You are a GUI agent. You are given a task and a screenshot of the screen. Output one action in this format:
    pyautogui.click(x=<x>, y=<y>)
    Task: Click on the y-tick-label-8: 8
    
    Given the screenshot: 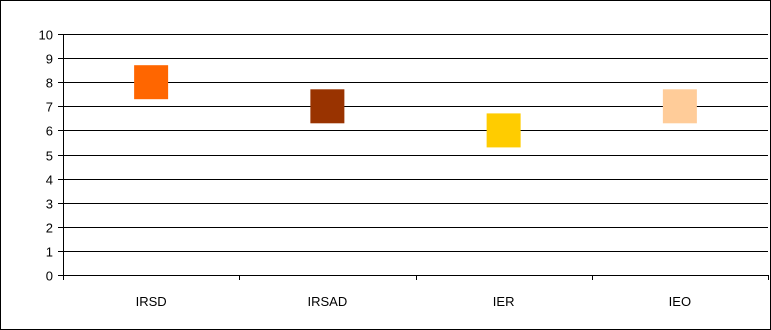 What is the action you would take?
    pyautogui.click(x=49, y=83)
    